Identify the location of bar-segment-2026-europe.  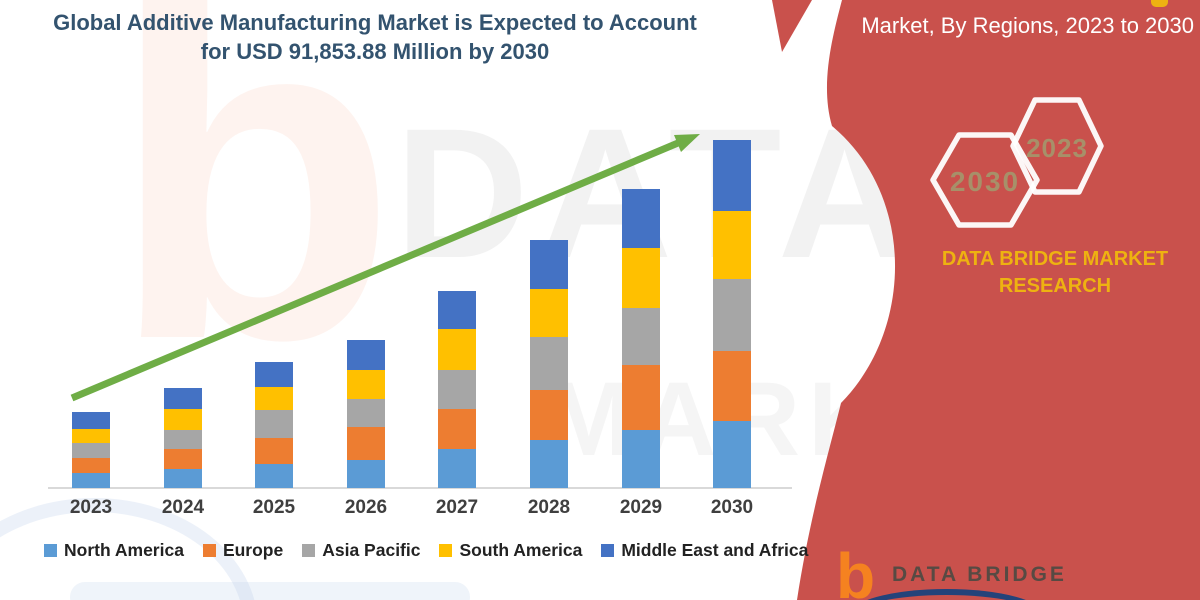
(366, 443).